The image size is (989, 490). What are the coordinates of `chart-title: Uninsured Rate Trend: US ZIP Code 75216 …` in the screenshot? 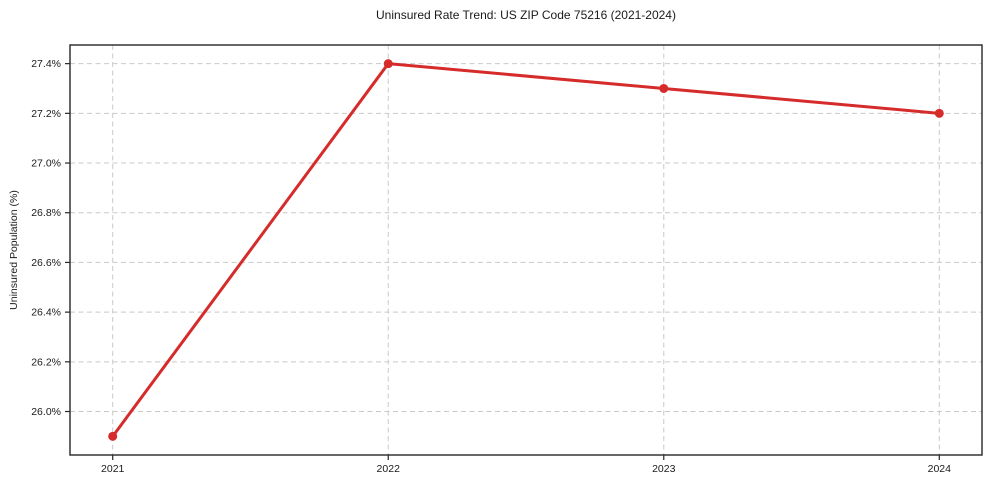 It's located at (526, 15).